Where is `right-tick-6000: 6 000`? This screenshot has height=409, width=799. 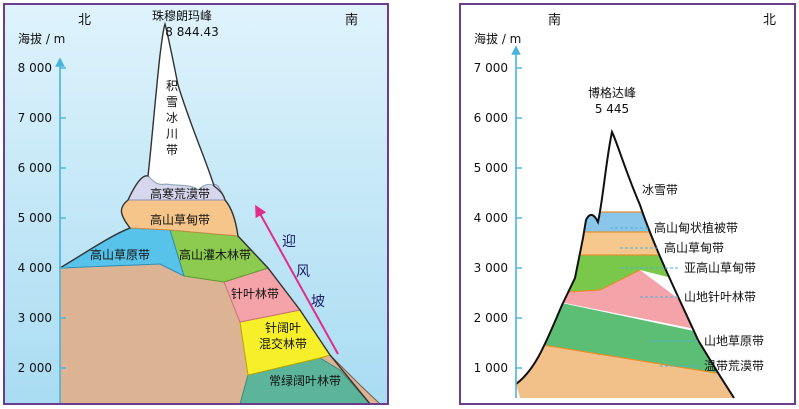
right-tick-6000: 6 000 is located at coordinates (491, 118).